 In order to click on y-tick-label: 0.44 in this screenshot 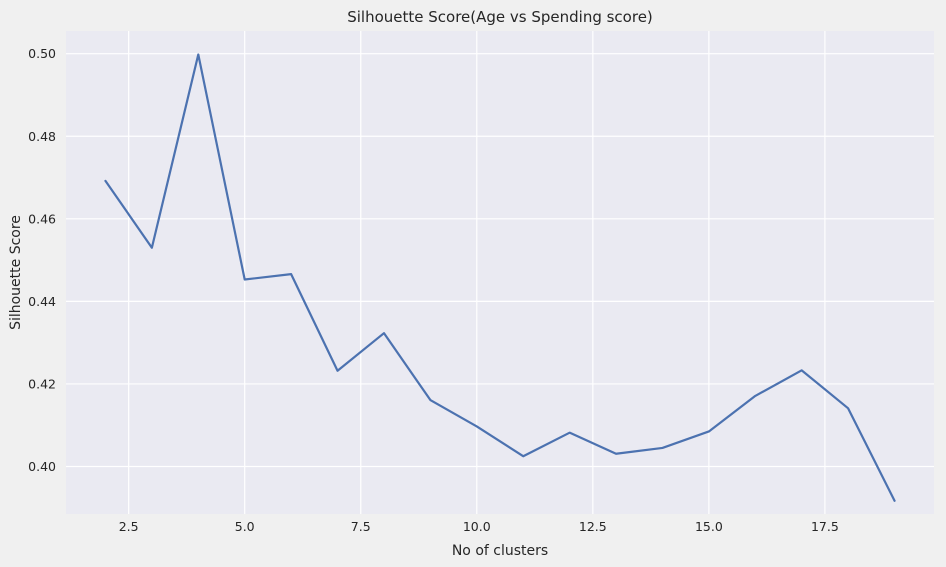, I will do `click(42, 301)`.